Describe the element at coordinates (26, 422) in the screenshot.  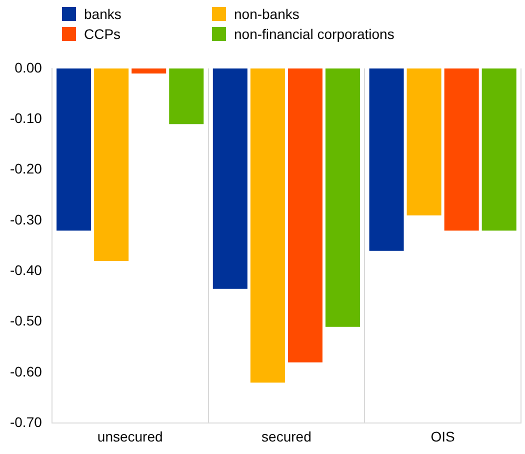
I see `y-tick-label: -0.70` at that location.